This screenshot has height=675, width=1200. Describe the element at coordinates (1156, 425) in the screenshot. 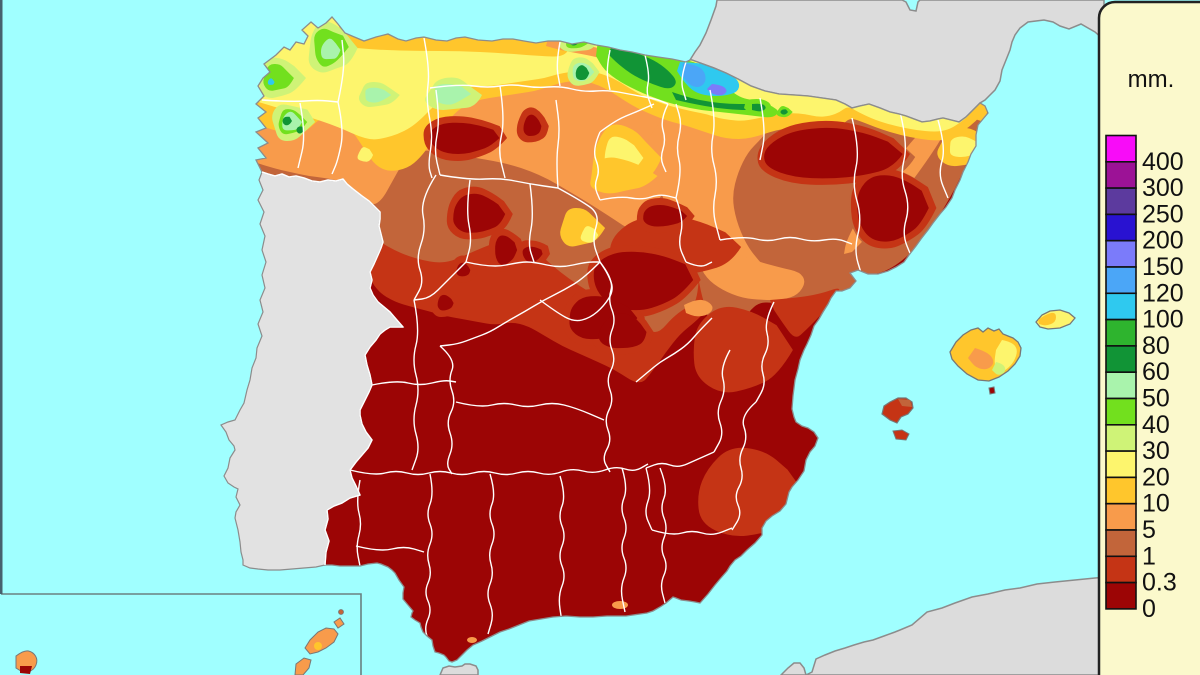

I see `svg-text: 40` at that location.